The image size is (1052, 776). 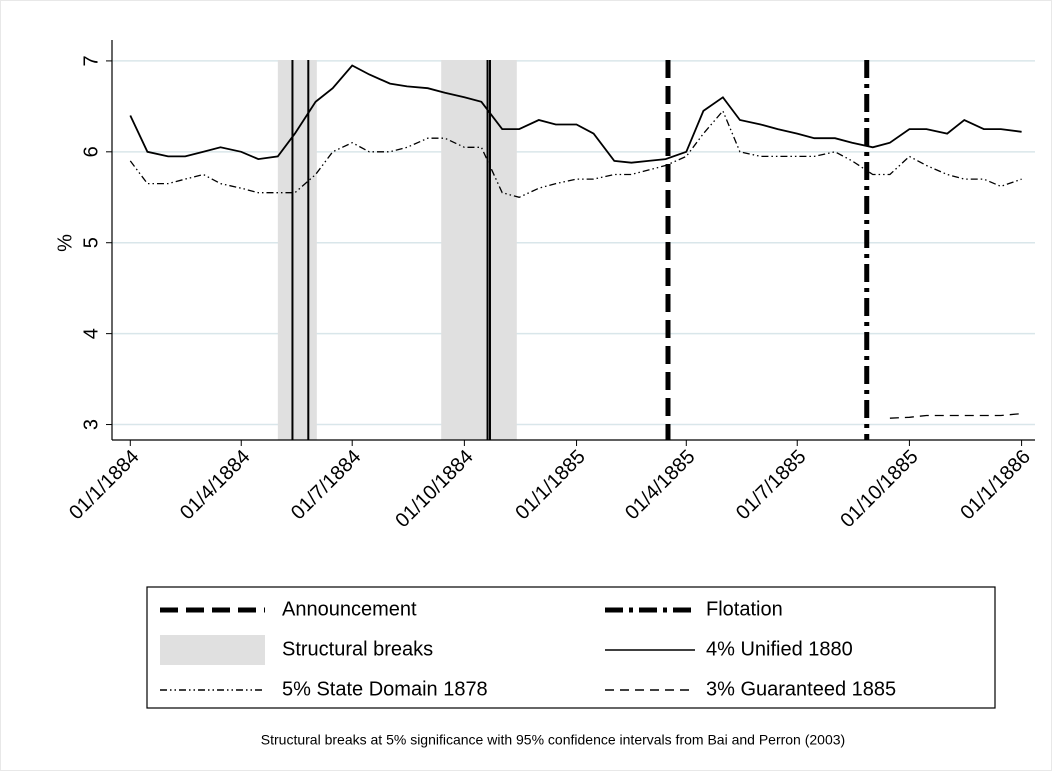 I want to click on legend-label: 4% Unified 1880, so click(x=779, y=649).